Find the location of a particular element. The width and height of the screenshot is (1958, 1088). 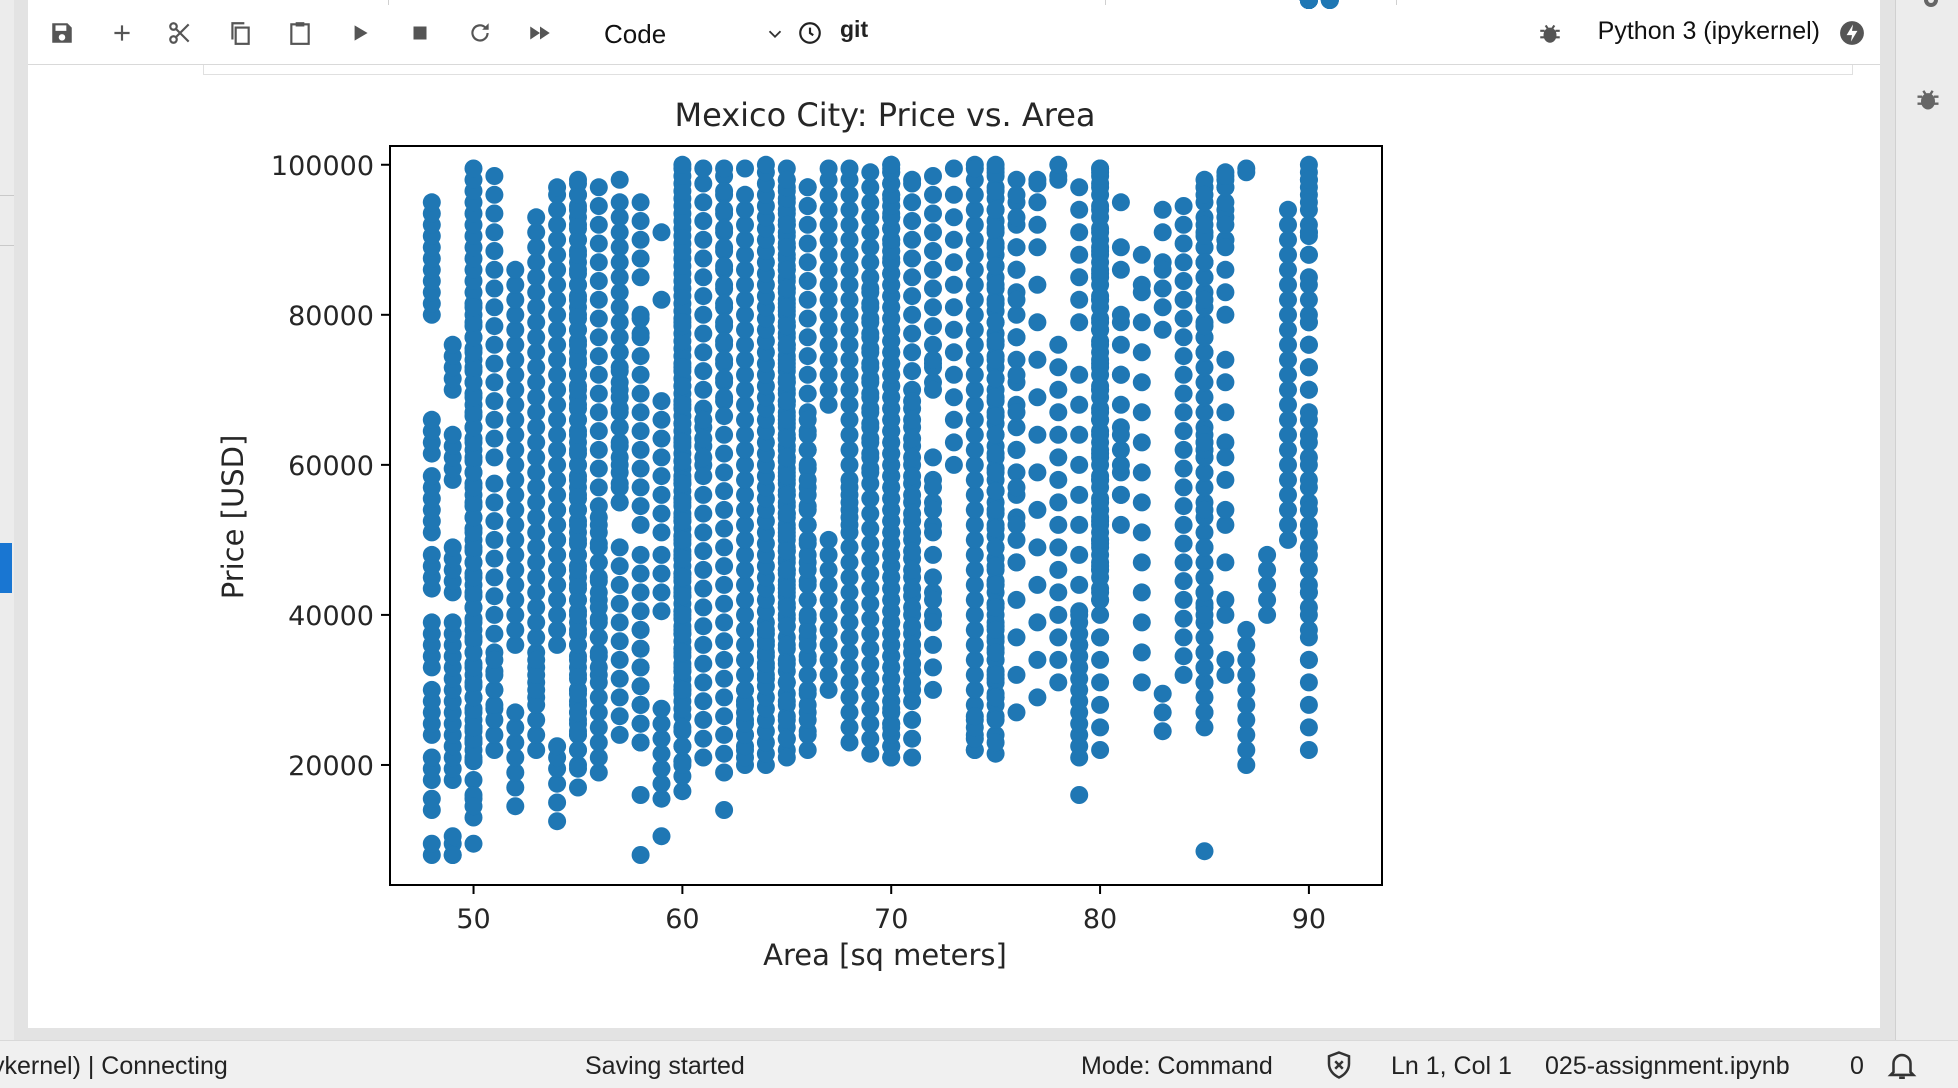

bell-icon is located at coordinates (1902, 1065).